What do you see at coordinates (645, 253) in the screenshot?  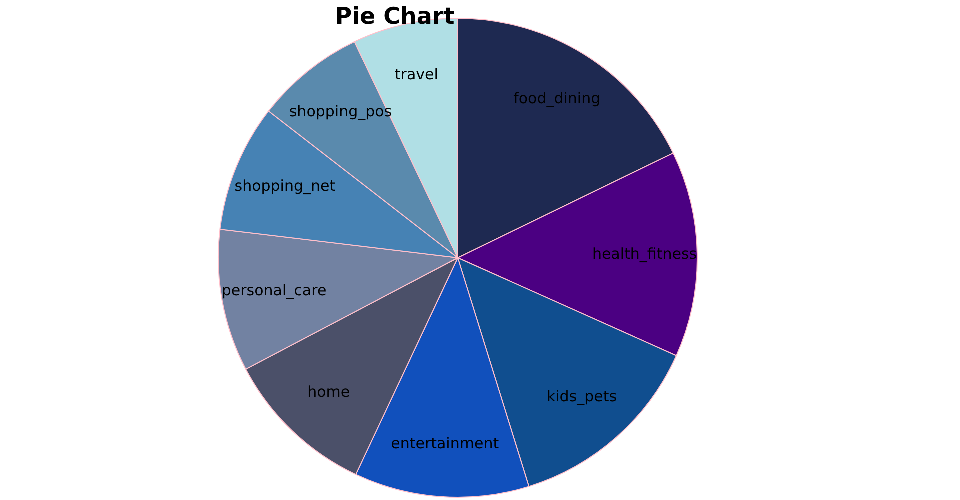 I see `slice-label: health_fitness` at bounding box center [645, 253].